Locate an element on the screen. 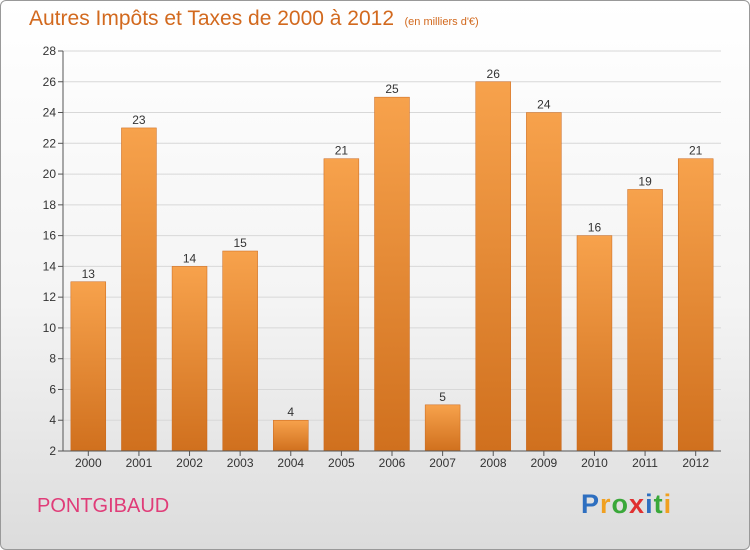 Image resolution: width=750 pixels, height=550 pixels. logo-letter: t is located at coordinates (658, 504).